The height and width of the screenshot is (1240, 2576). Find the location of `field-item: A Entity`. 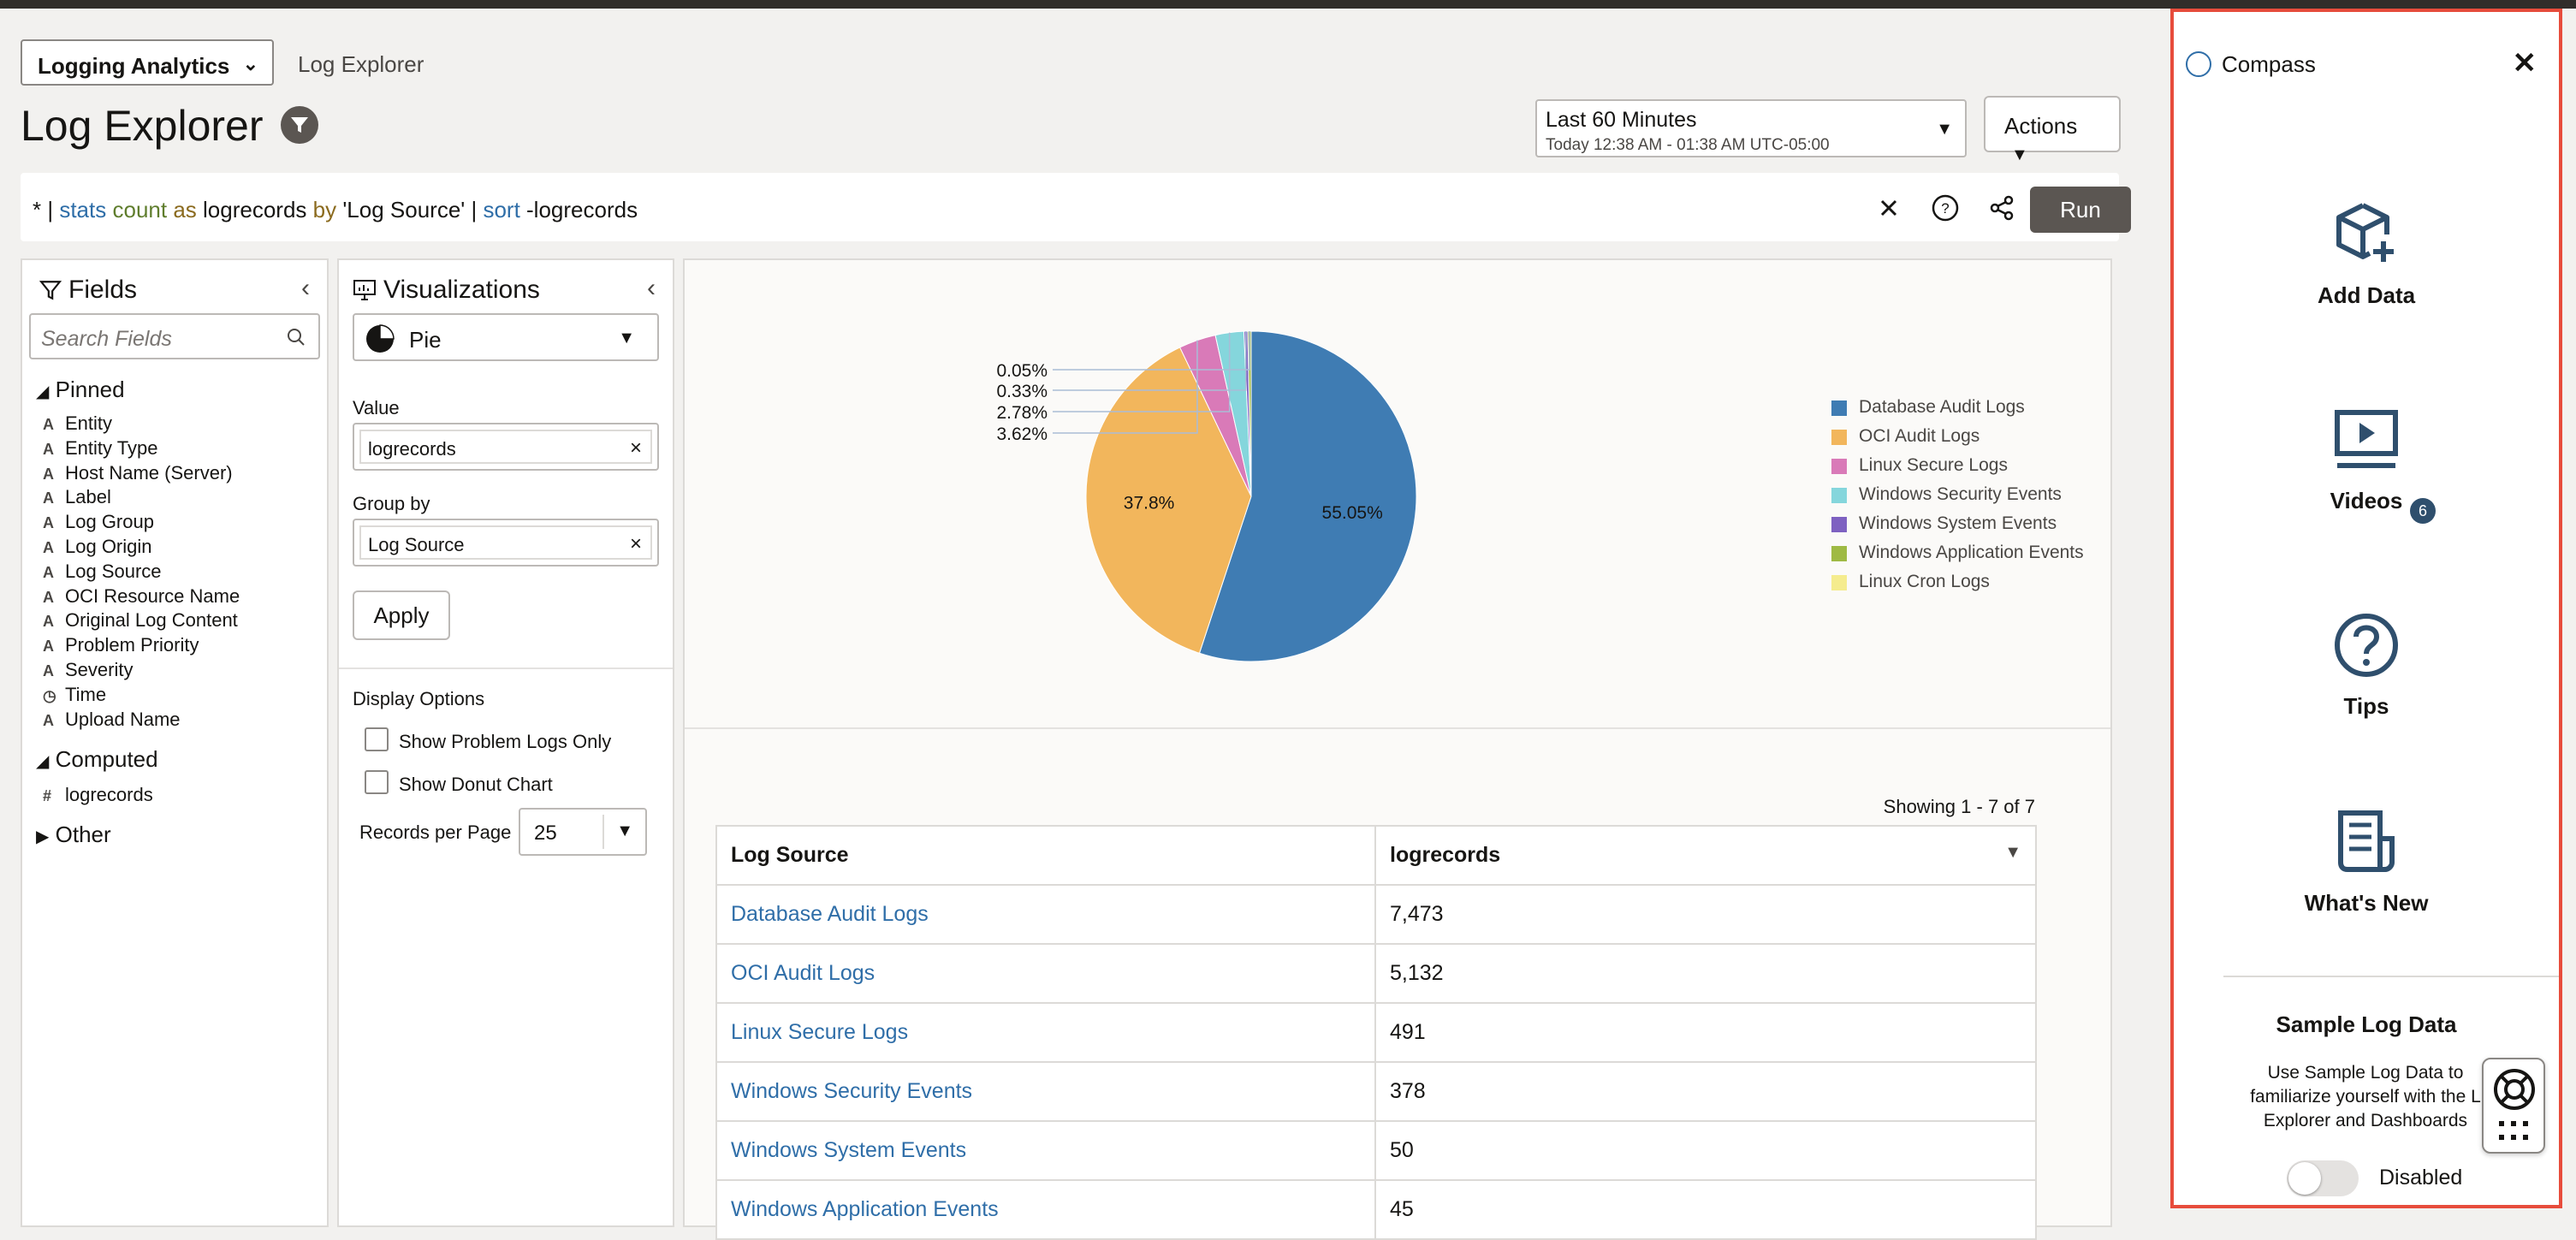

field-item: A Entity is located at coordinates (77, 424).